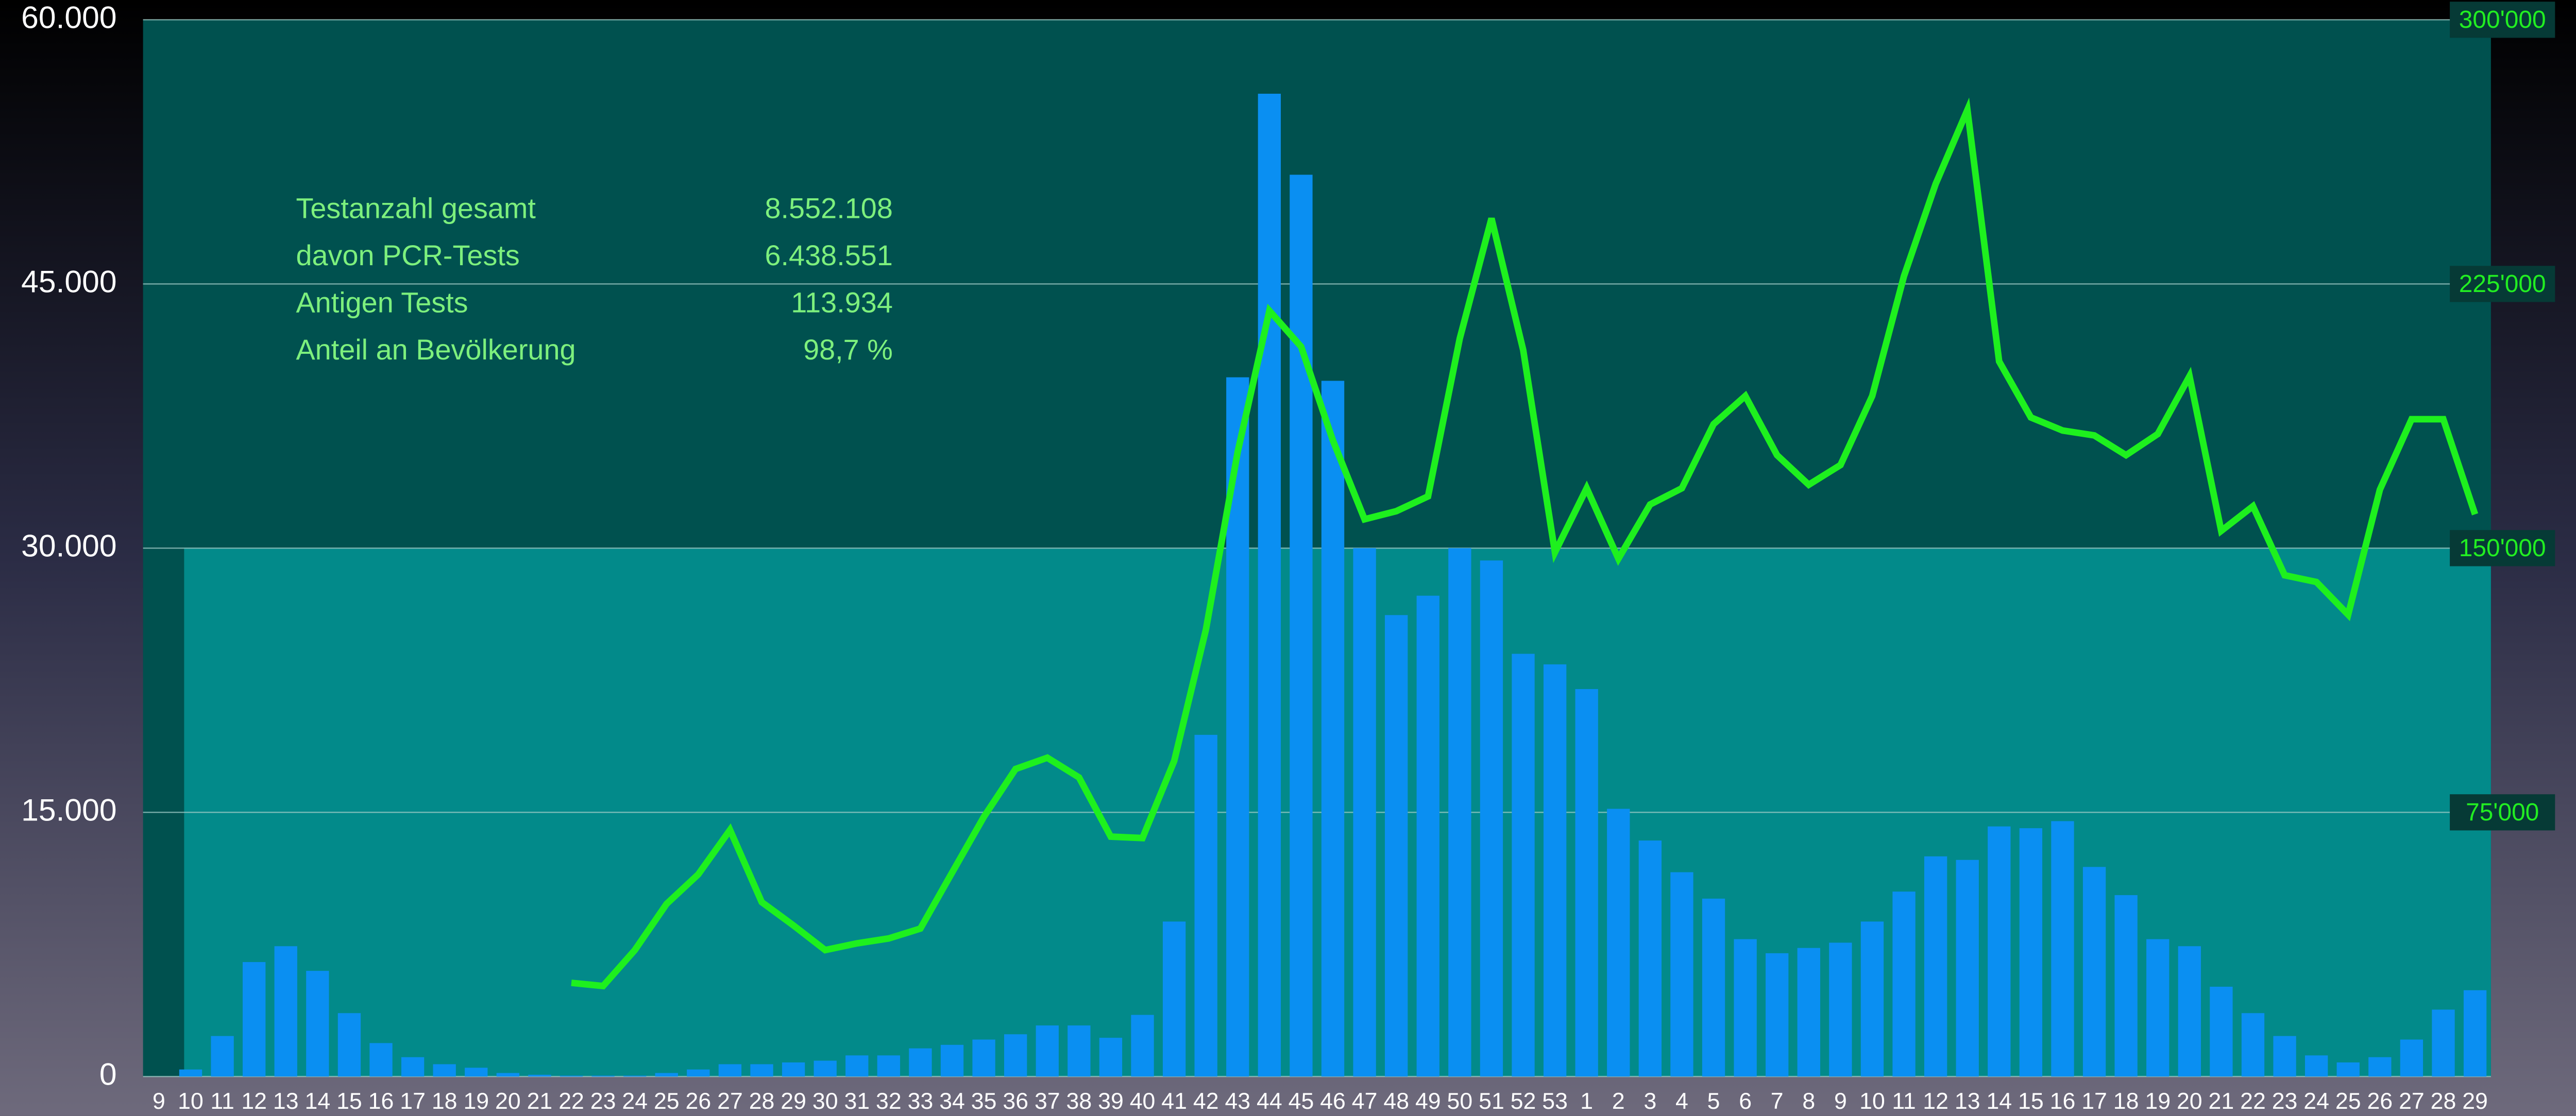  Describe the element at coordinates (1523, 1101) in the screenshot. I see `x-tick-label: 52` at that location.